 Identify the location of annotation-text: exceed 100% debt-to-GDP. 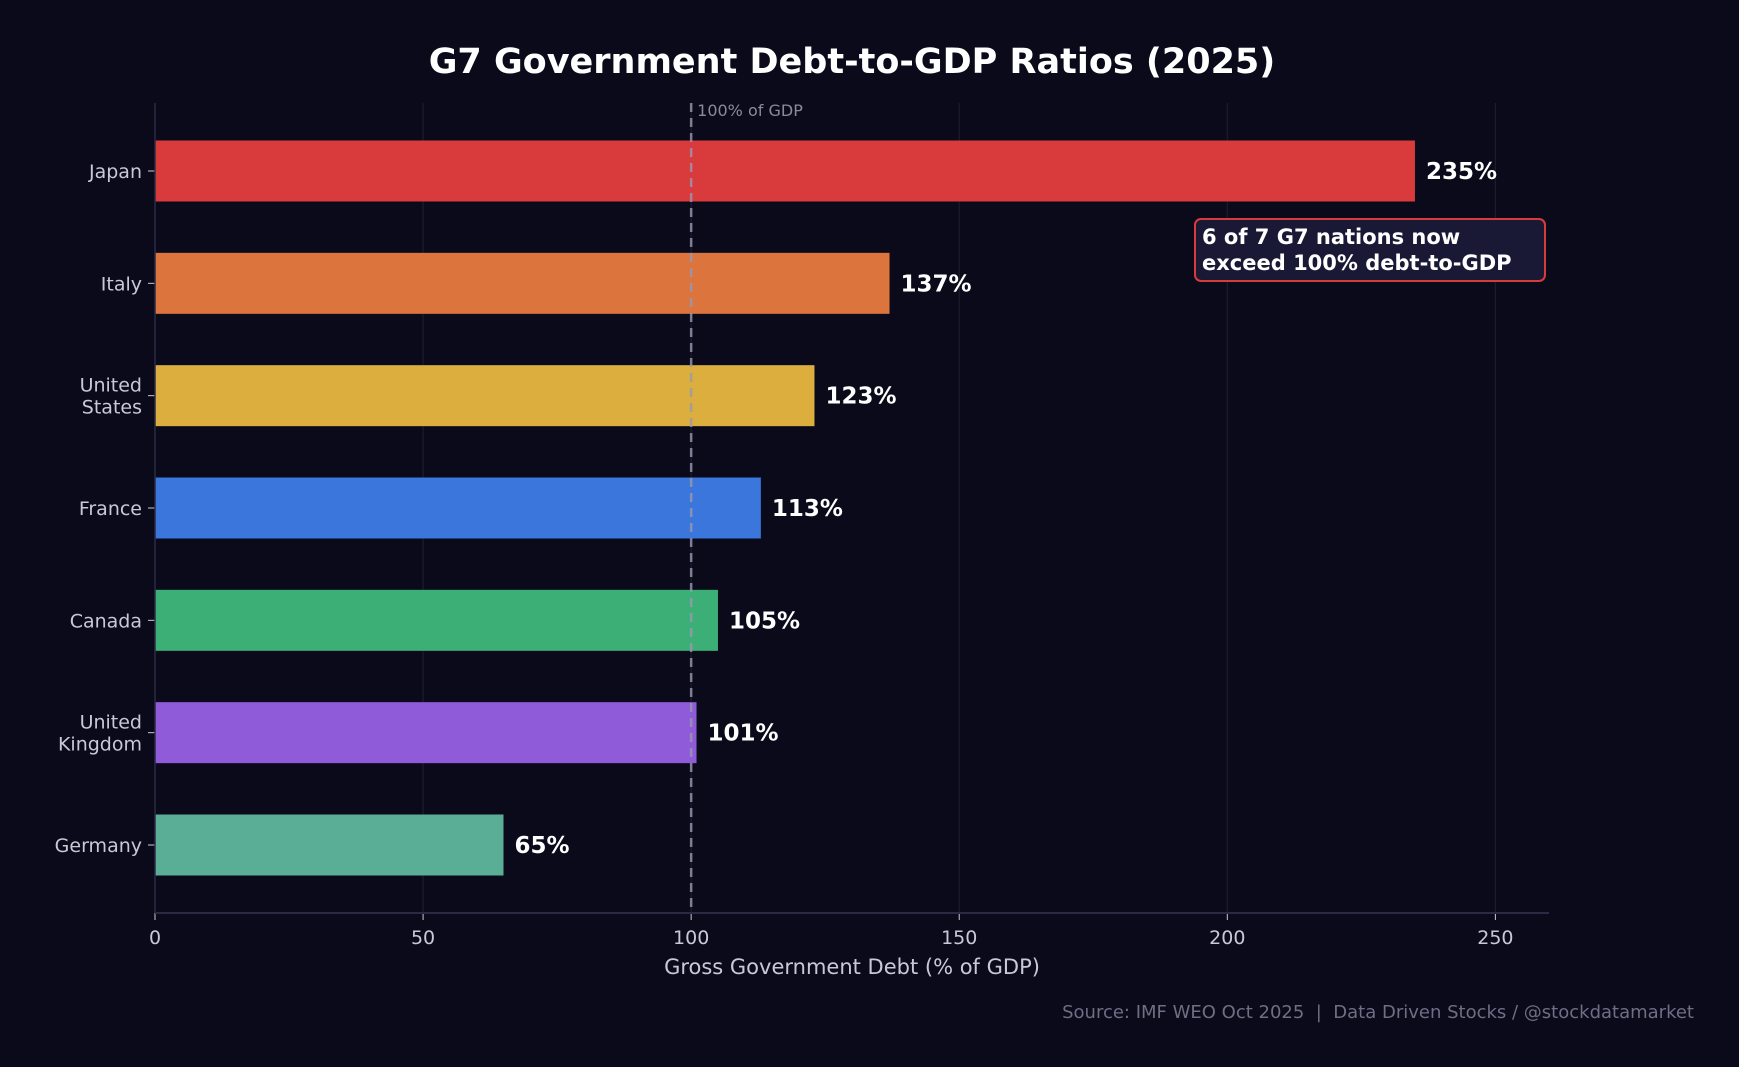
(1357, 263).